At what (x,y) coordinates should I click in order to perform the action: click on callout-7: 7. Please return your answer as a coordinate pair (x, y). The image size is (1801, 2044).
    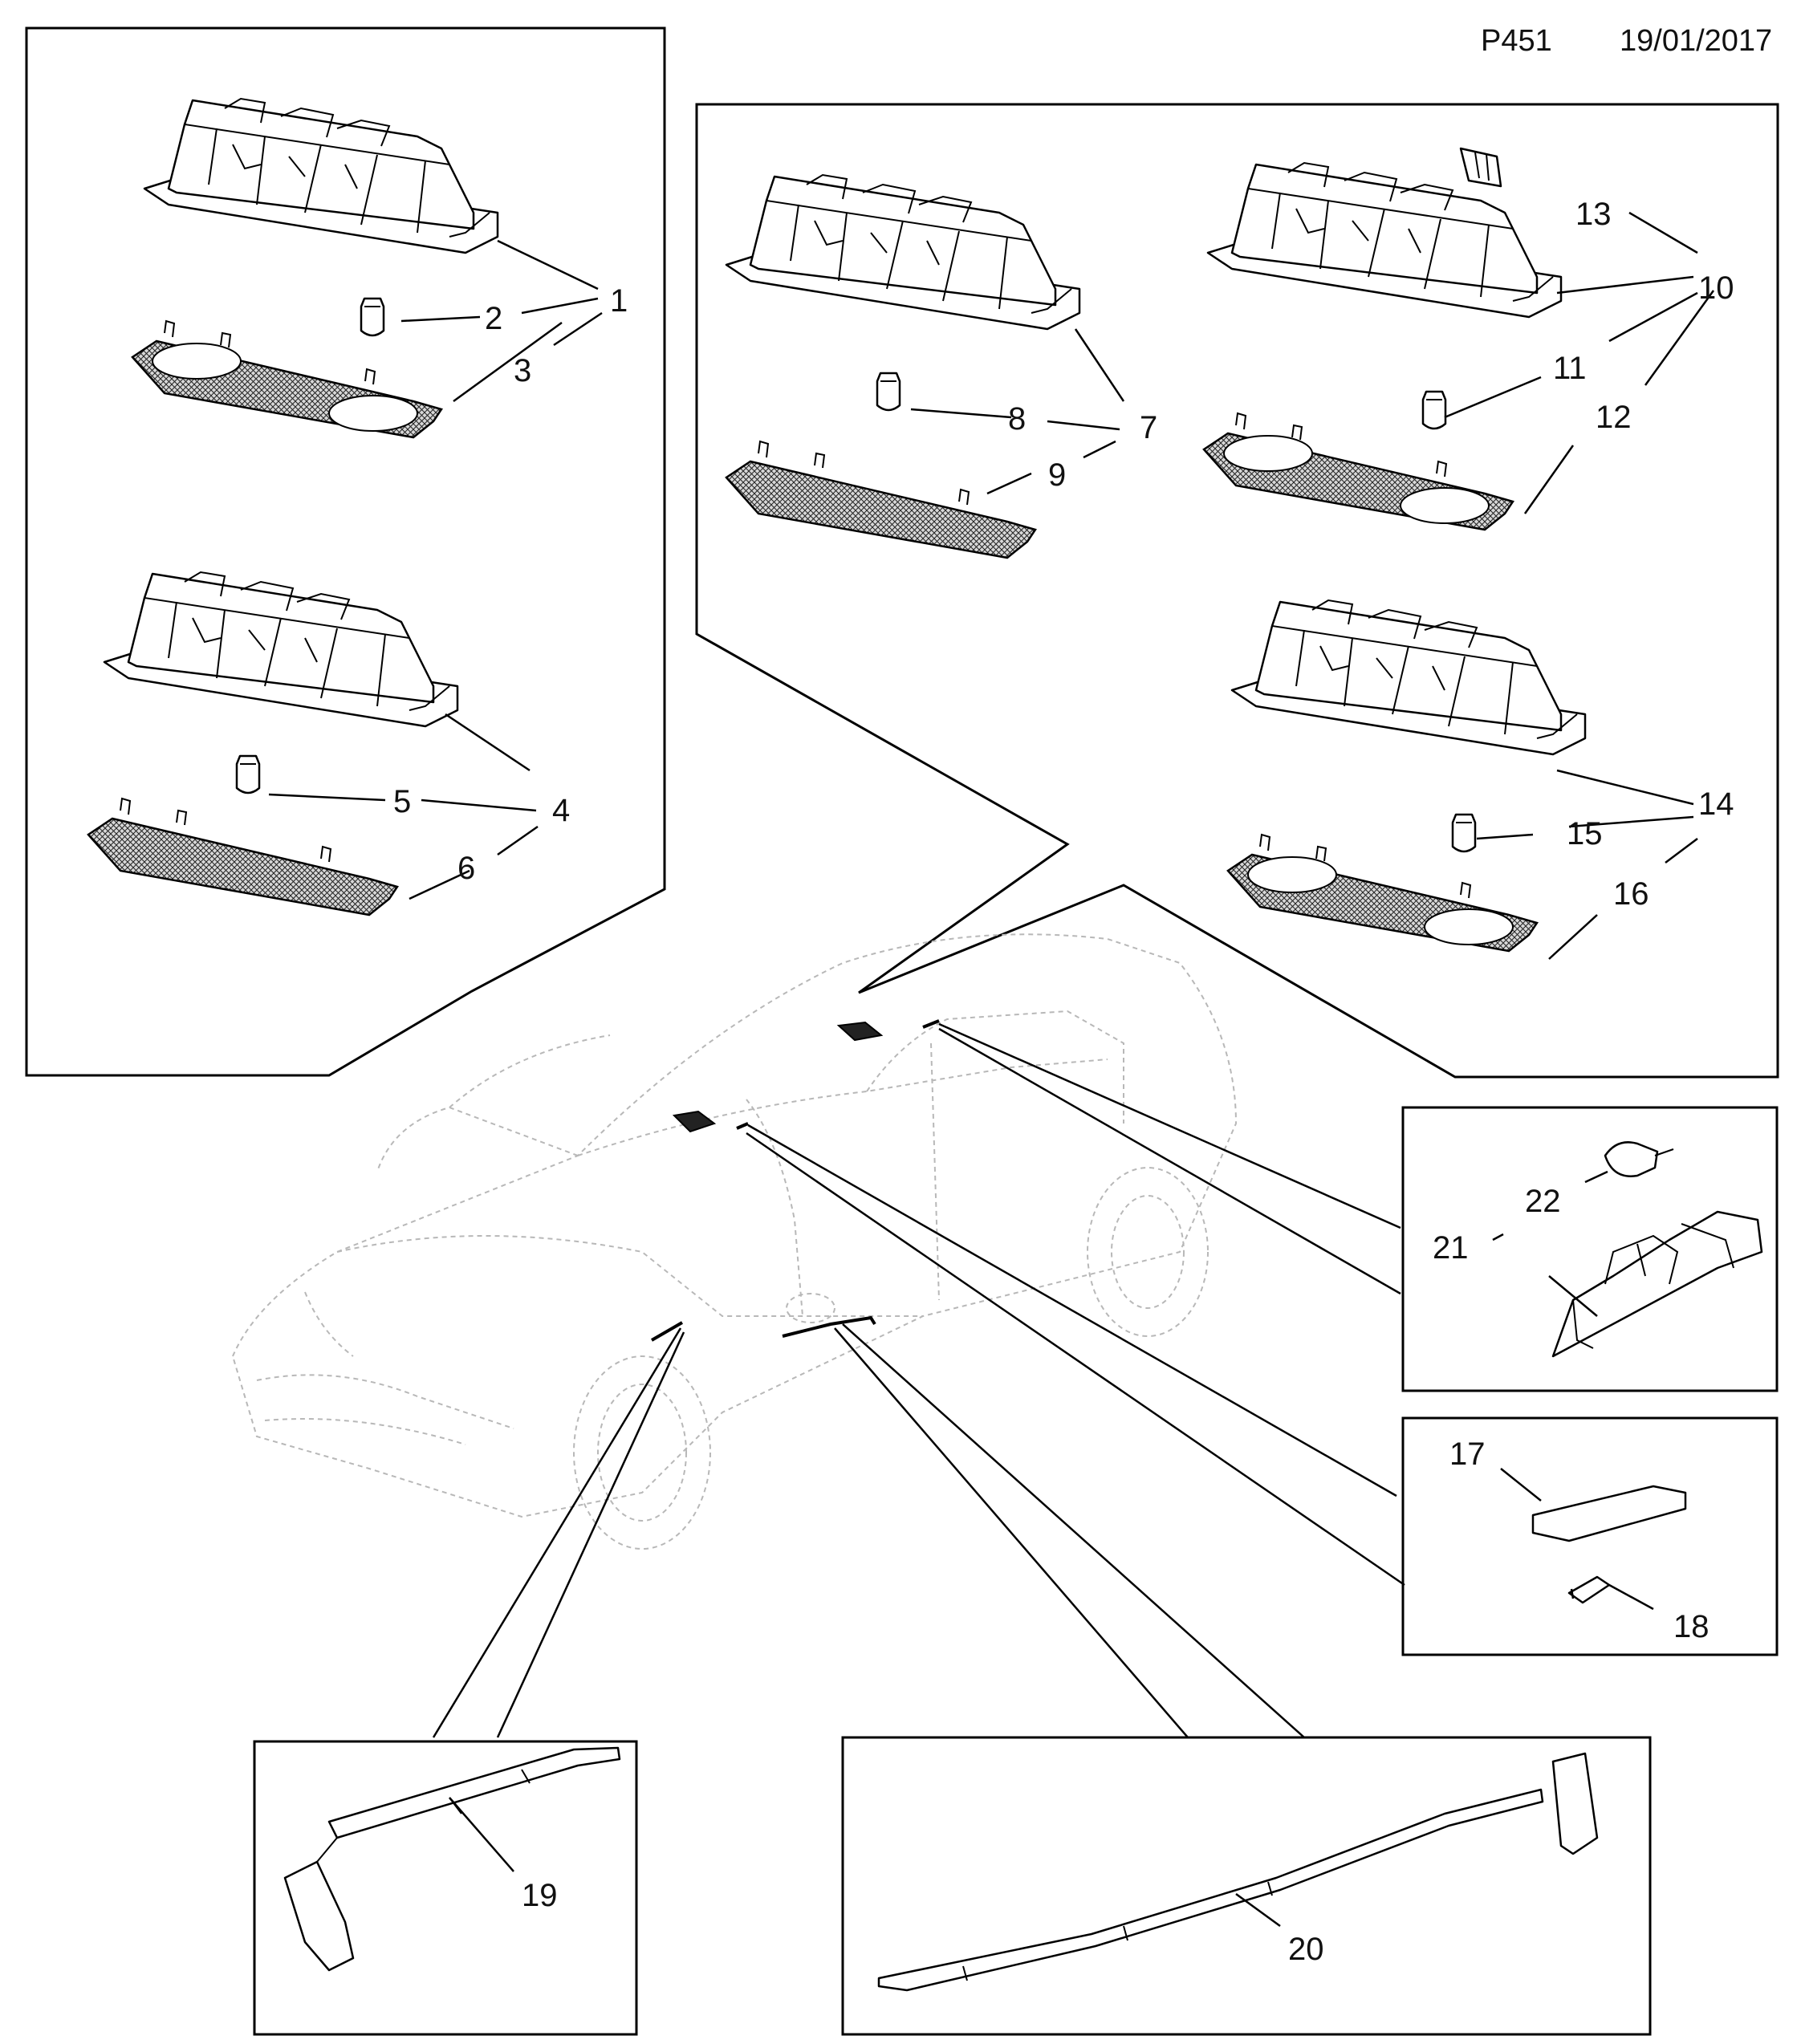
    Looking at the image, I should click on (1148, 427).